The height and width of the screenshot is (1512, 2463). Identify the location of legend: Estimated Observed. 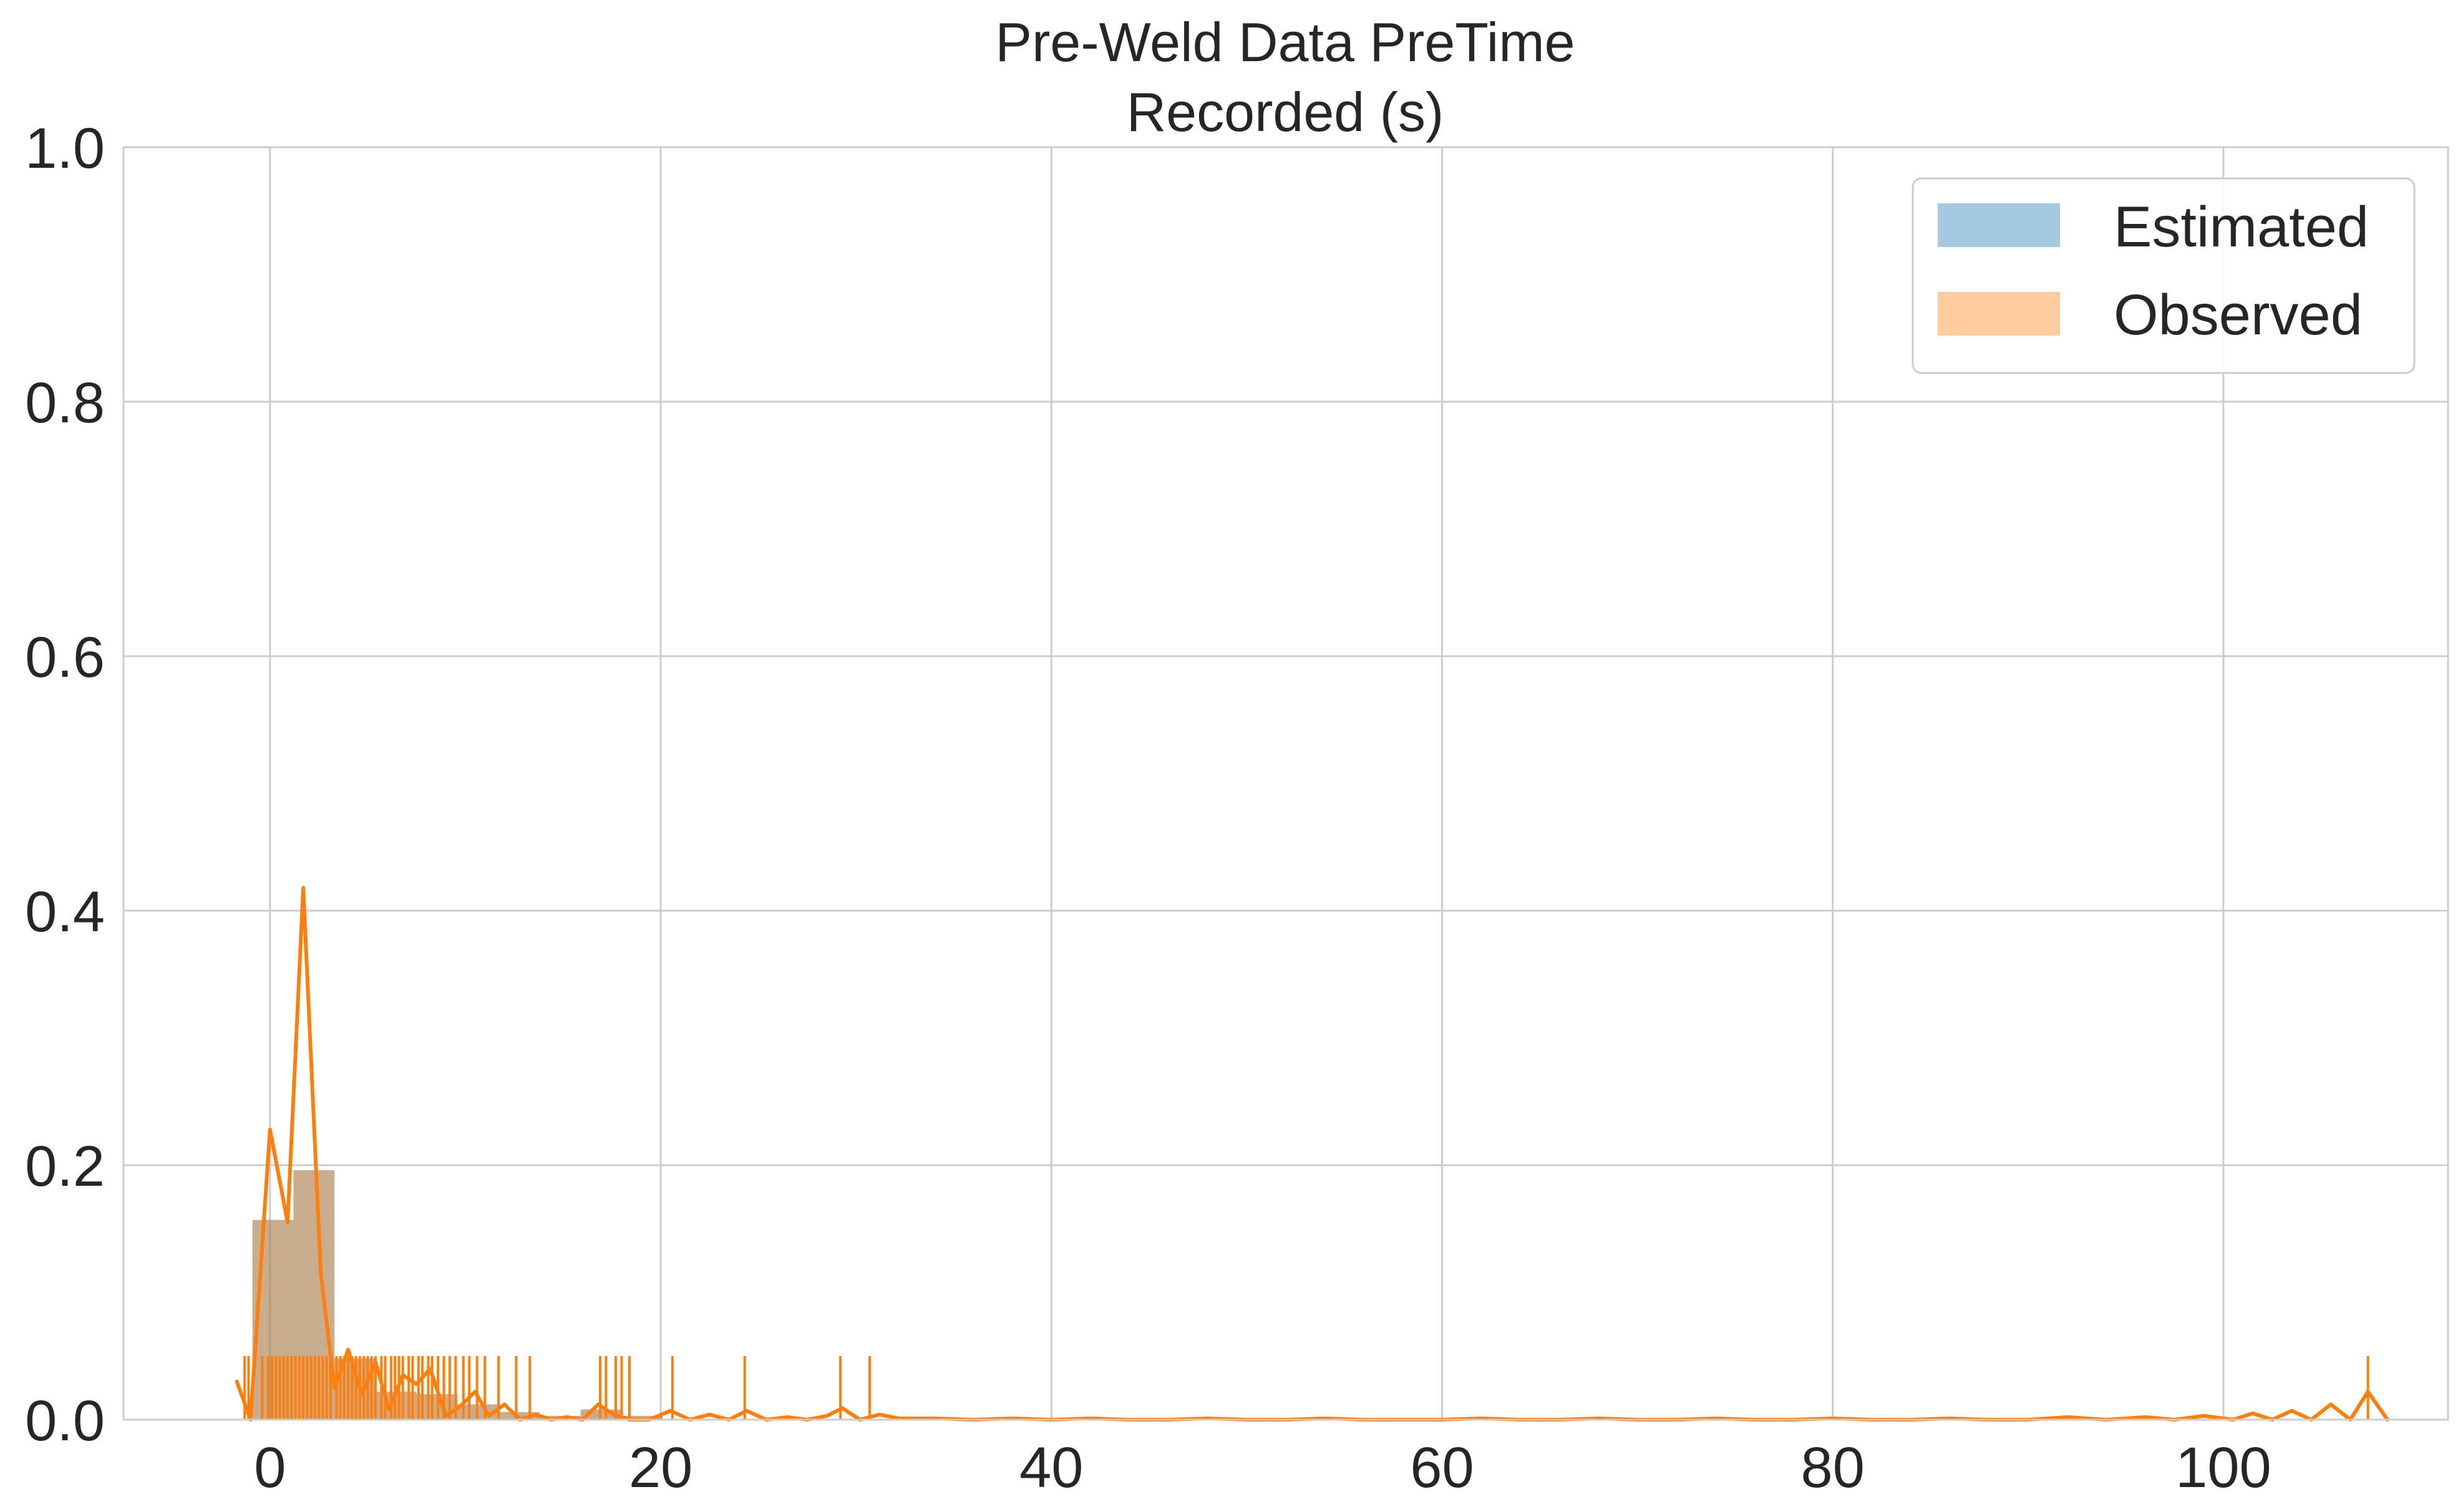
(2164, 275).